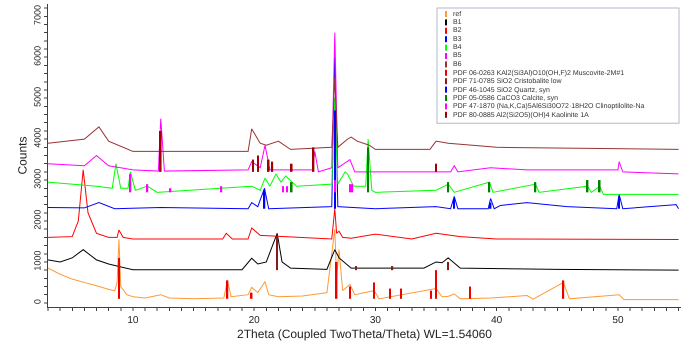 The image size is (685, 341). What do you see at coordinates (37, 96) in the screenshot?
I see `y-tick-label: 5000` at bounding box center [37, 96].